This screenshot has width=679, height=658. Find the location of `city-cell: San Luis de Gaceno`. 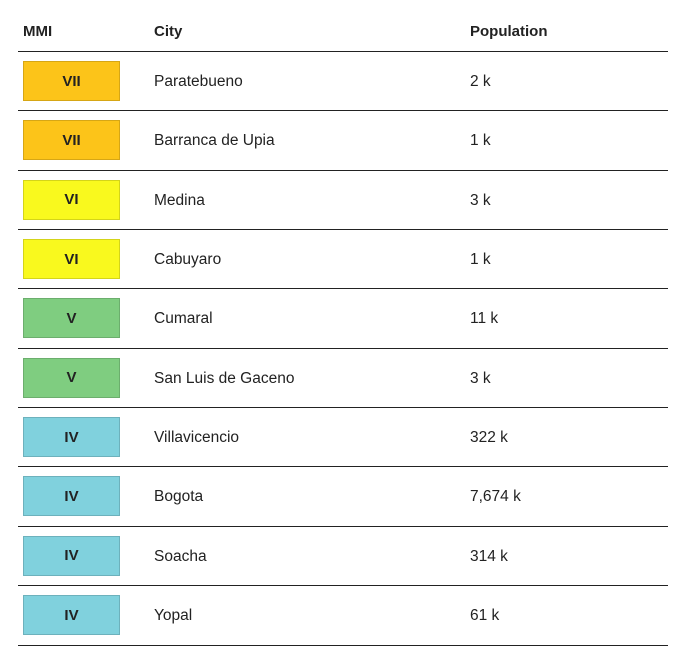

city-cell: San Luis de Gaceno is located at coordinates (224, 378).